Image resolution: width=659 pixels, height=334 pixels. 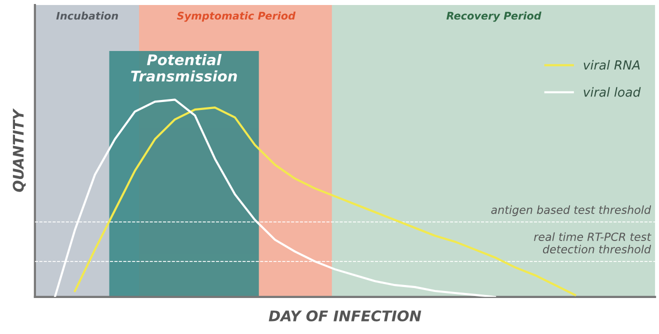 I want to click on text: Incubation, so click(x=87, y=16).